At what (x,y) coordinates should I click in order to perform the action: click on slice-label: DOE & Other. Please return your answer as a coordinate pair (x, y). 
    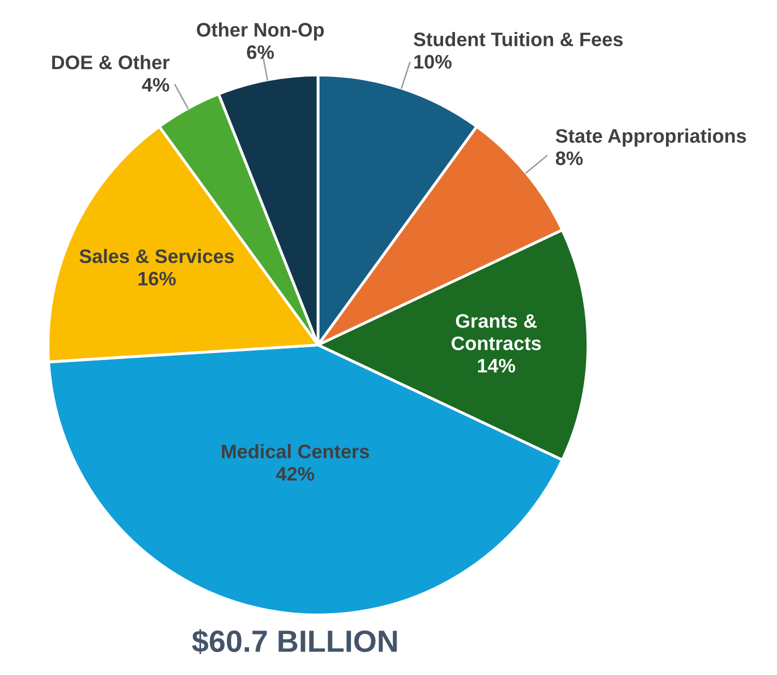
    Looking at the image, I should click on (111, 62).